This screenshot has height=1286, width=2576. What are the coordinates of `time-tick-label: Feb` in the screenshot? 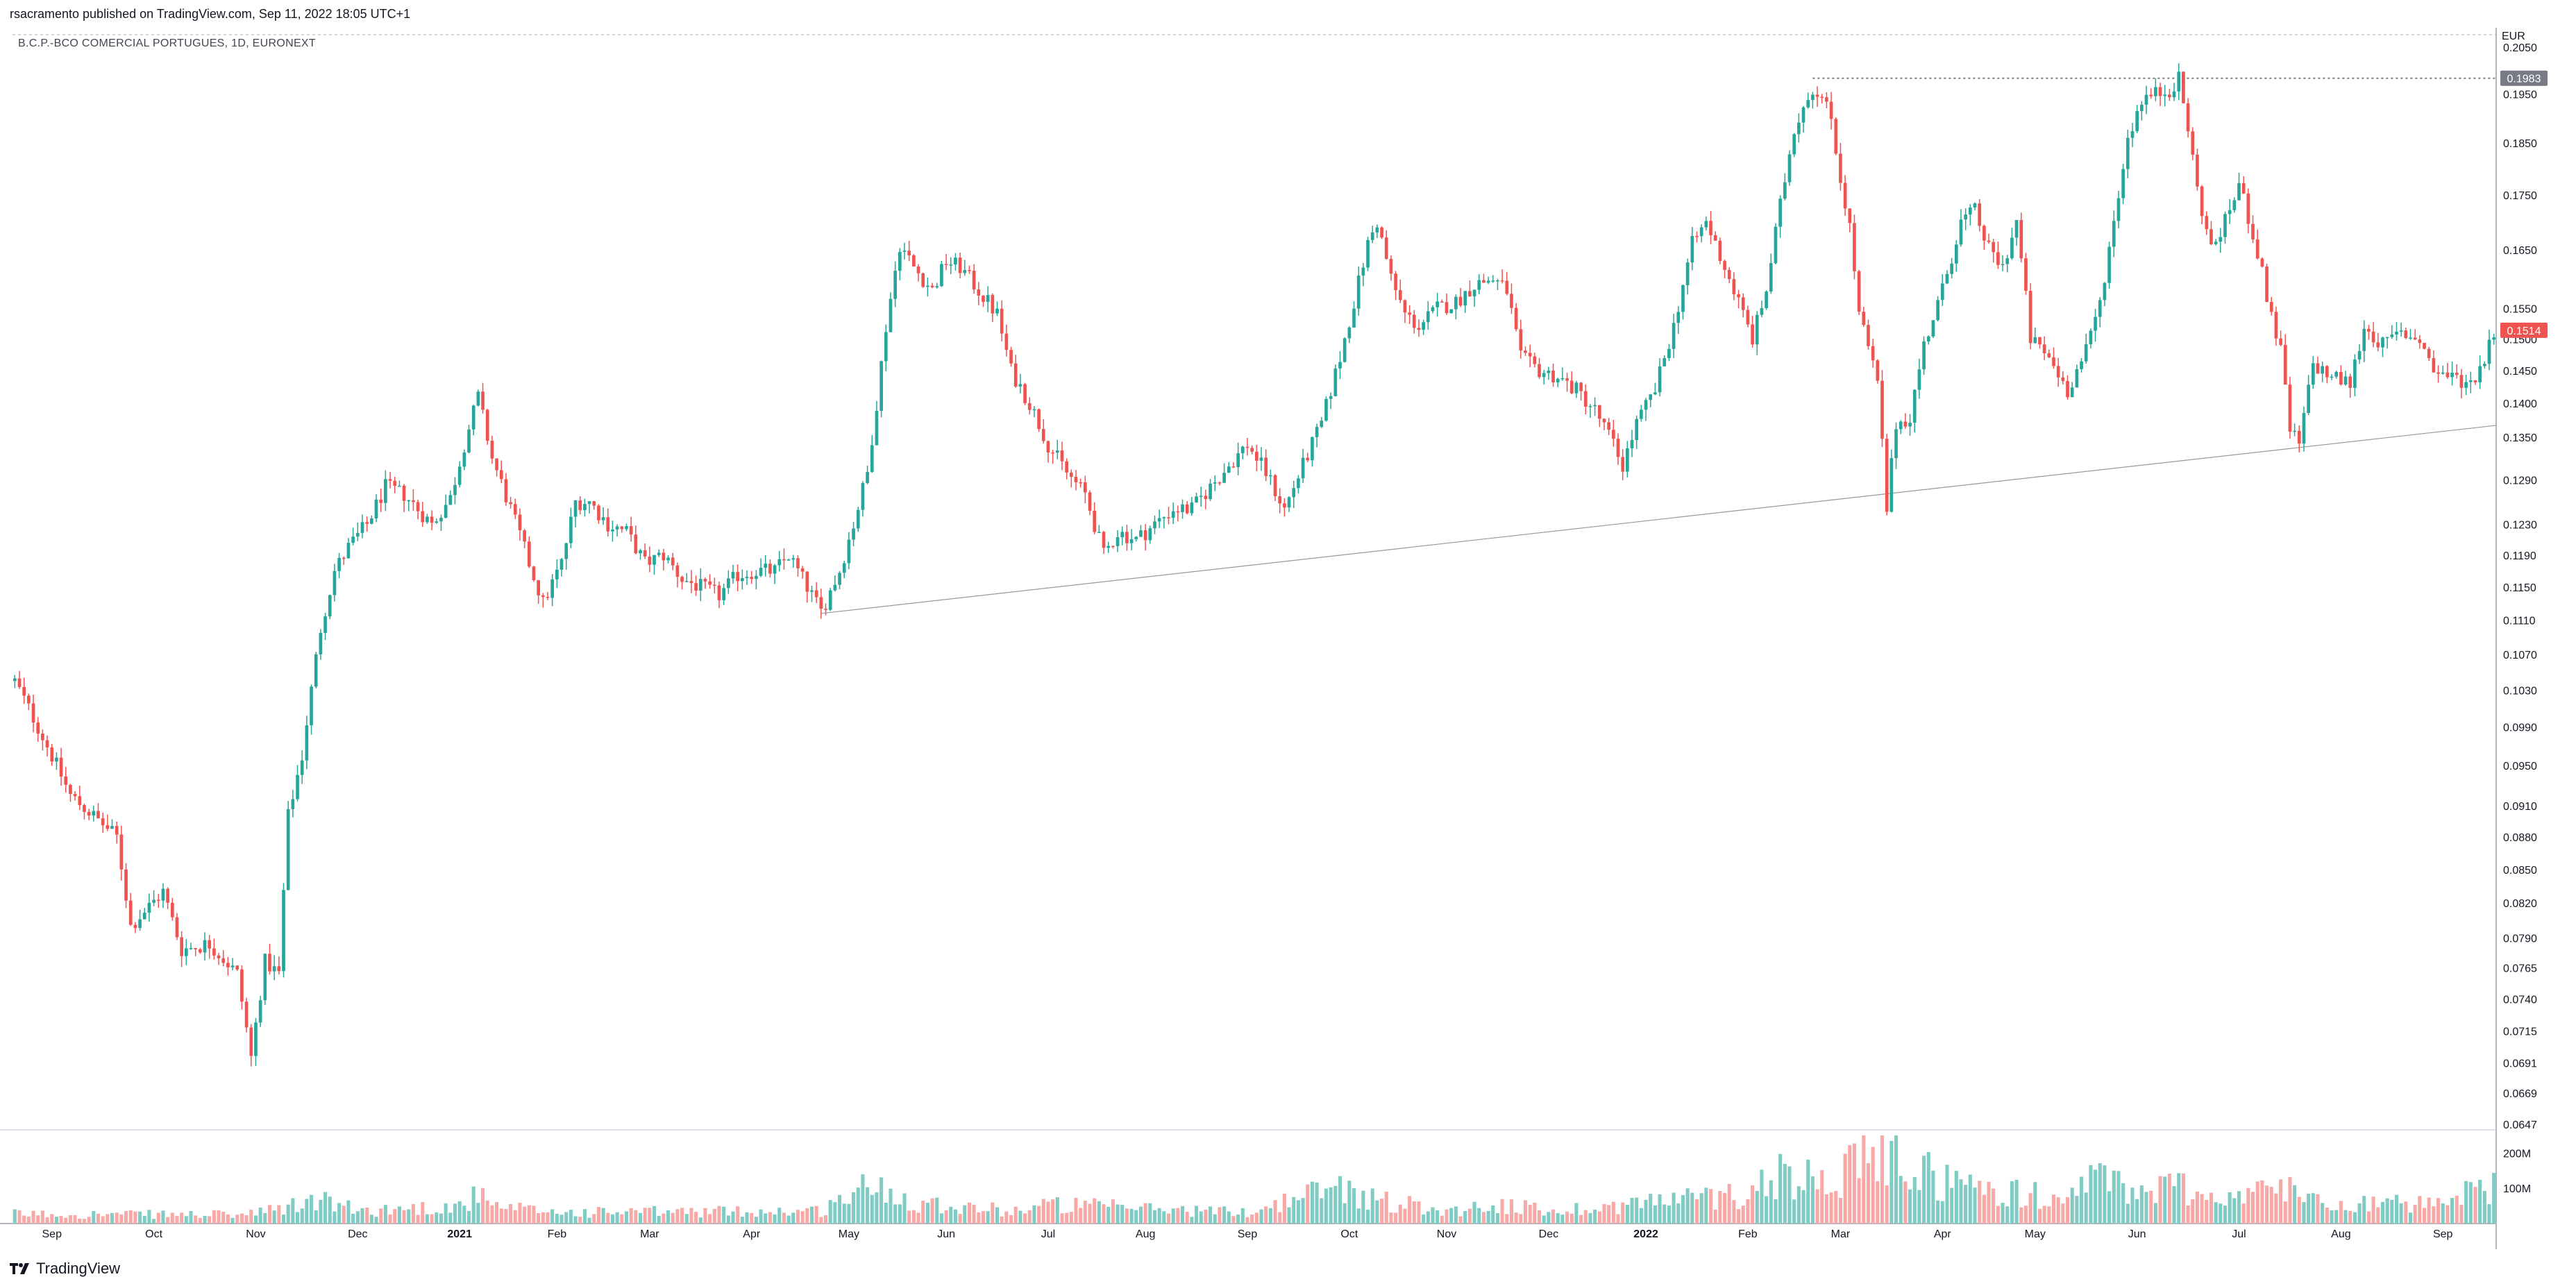 It's located at (1748, 1234).